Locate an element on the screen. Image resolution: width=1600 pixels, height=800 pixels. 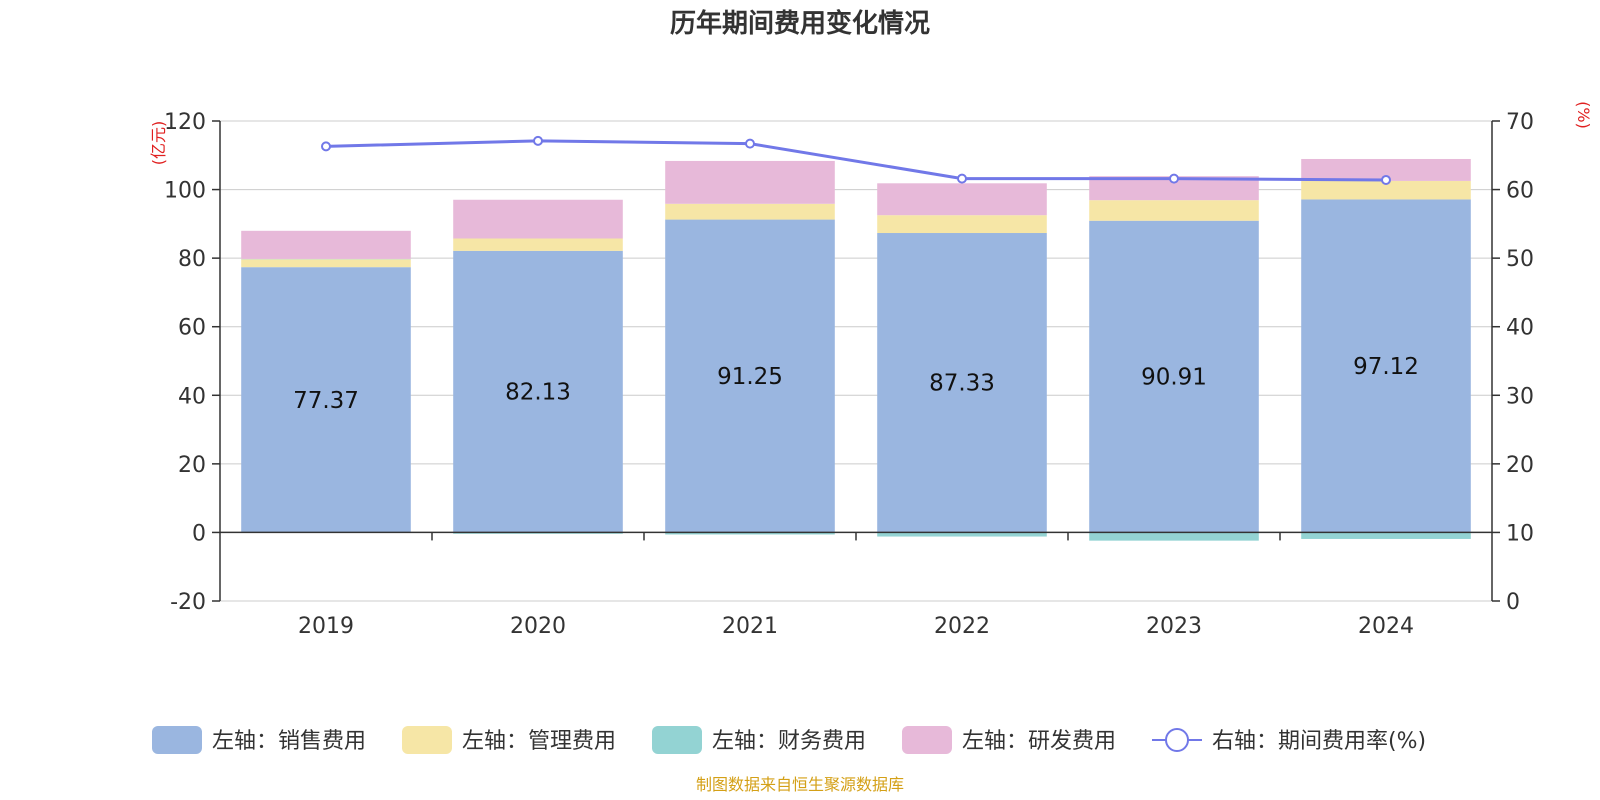
legend-label: 左轴：管理费用 is located at coordinates (539, 741).